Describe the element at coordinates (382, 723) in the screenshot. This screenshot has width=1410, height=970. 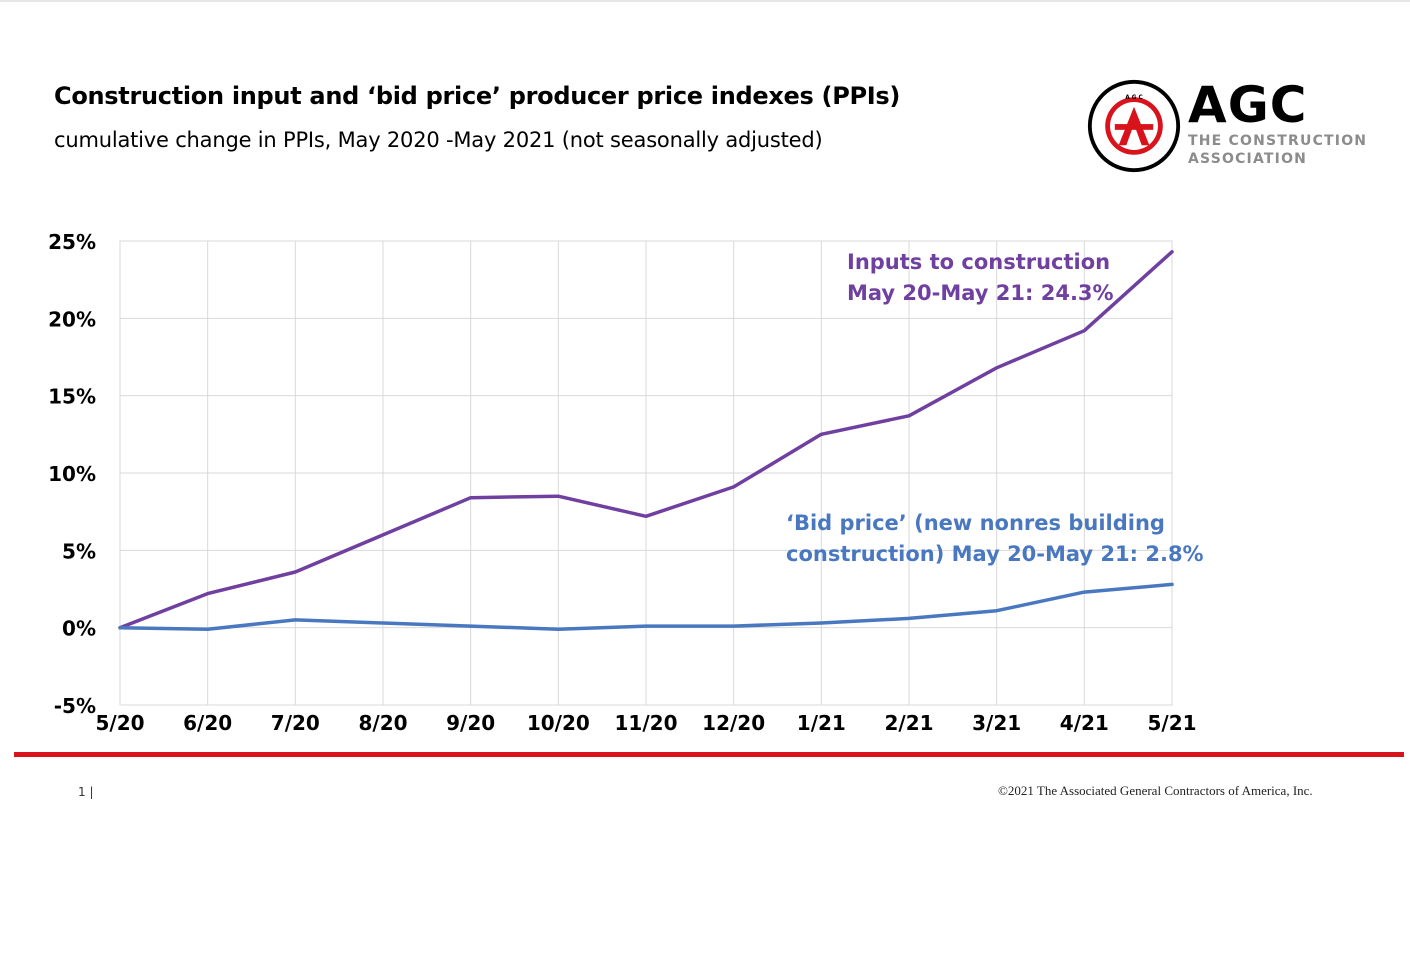
I see `x-tick-label: 8/20` at that location.